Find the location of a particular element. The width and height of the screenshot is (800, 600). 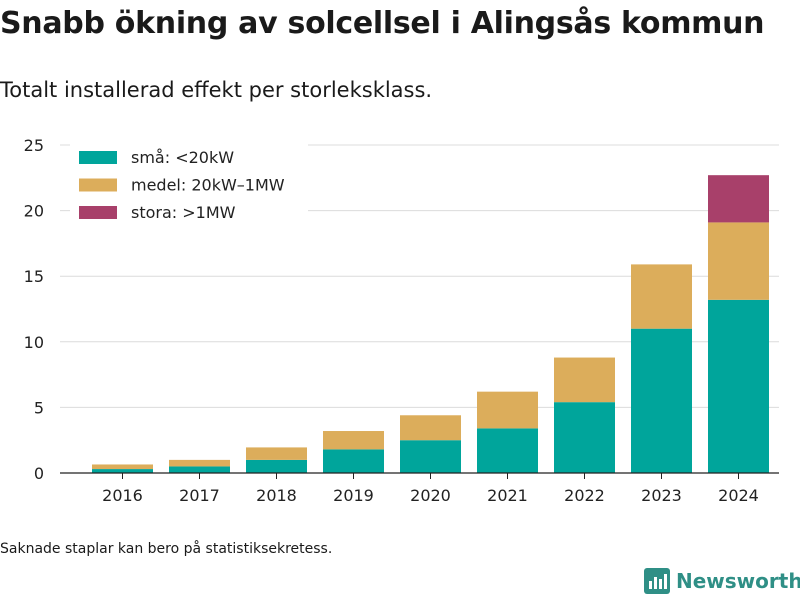

brand-name: Newsworthy is located at coordinates (738, 581).